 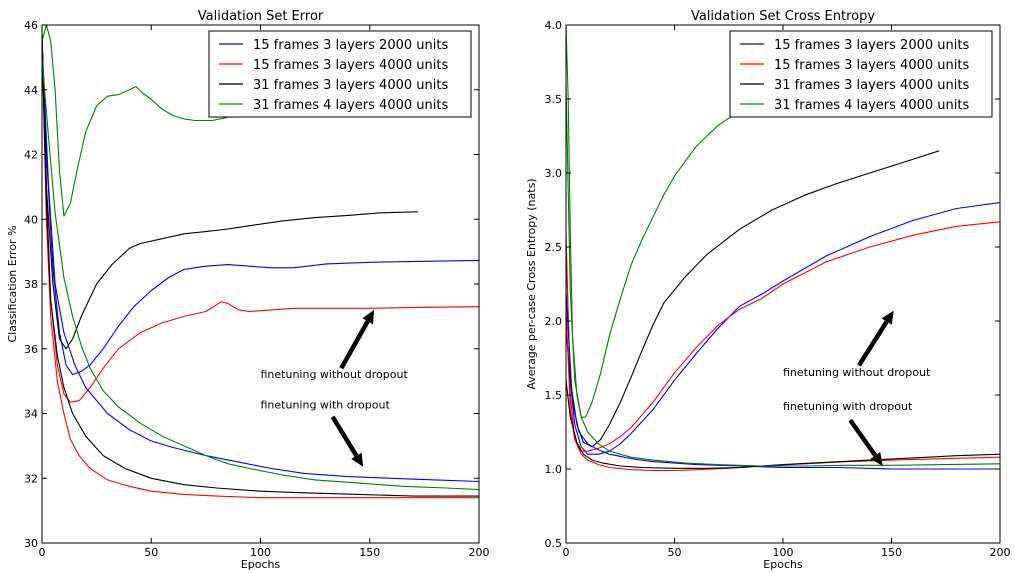 What do you see at coordinates (783, 16) in the screenshot?
I see `chart-title: Validation Set Cross Entropy` at bounding box center [783, 16].